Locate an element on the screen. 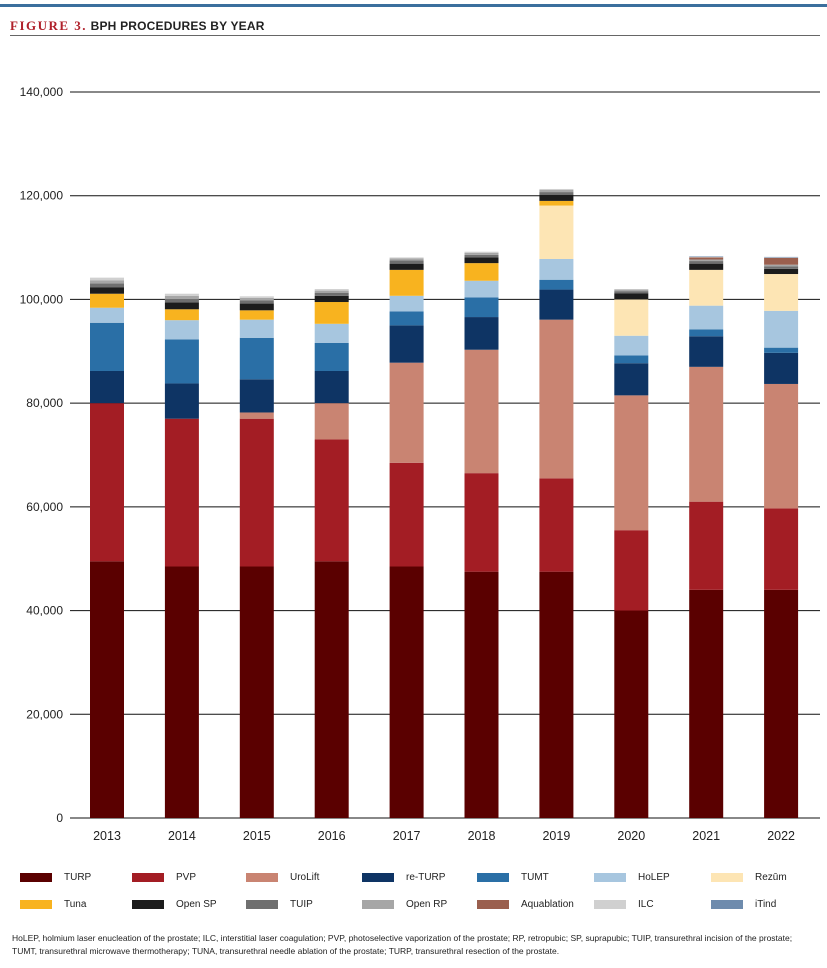  legend-label: UroLift is located at coordinates (305, 877).